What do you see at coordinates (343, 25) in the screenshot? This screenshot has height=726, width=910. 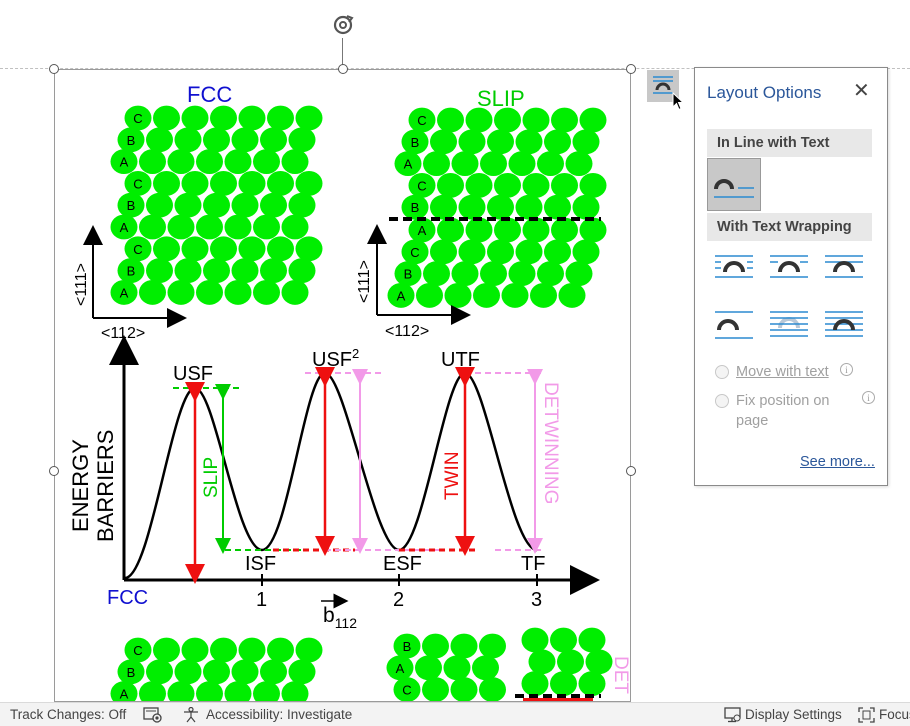 I see `rotate-handle-icon` at bounding box center [343, 25].